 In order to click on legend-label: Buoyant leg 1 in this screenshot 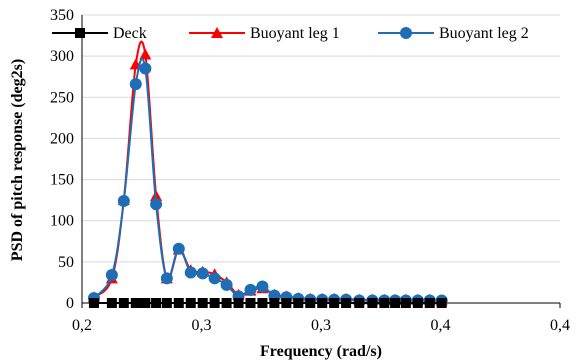, I will do `click(295, 33)`.